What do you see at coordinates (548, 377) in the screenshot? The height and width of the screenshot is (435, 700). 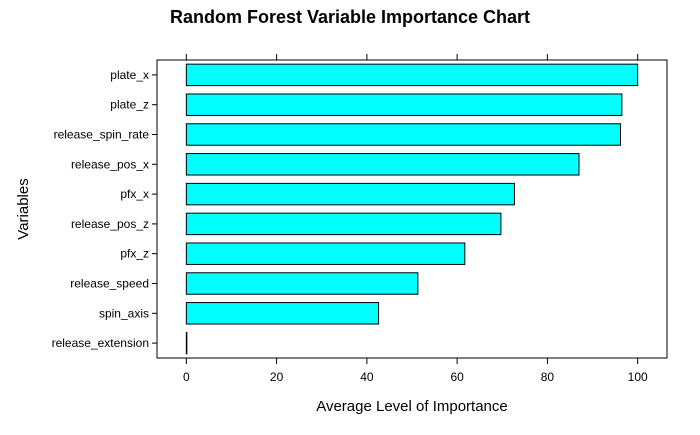 I see `x-tick-label: 80` at bounding box center [548, 377].